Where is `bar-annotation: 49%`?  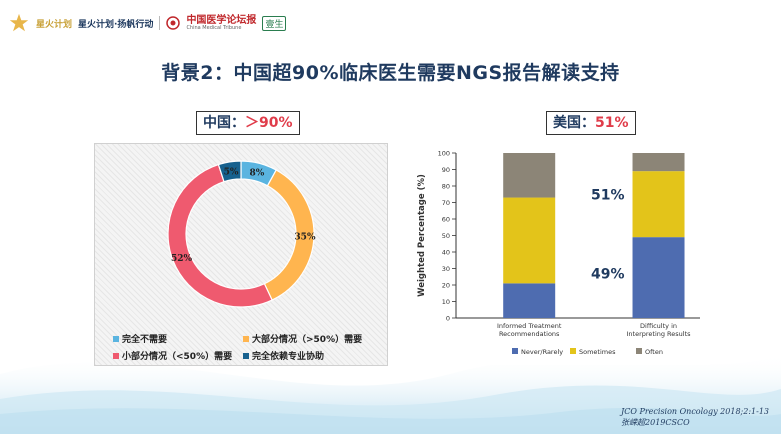 bar-annotation: 49% is located at coordinates (608, 274).